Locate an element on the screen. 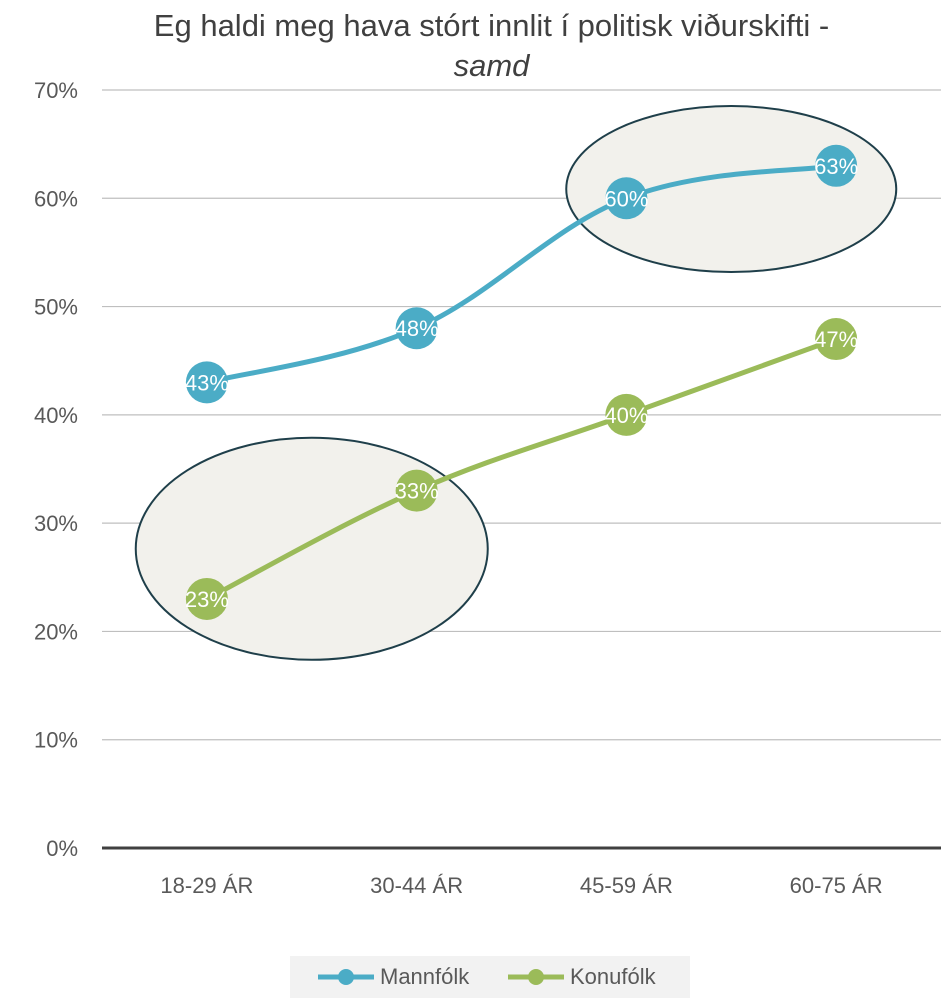 The image size is (941, 998). data-label: 47% is located at coordinates (836, 339).